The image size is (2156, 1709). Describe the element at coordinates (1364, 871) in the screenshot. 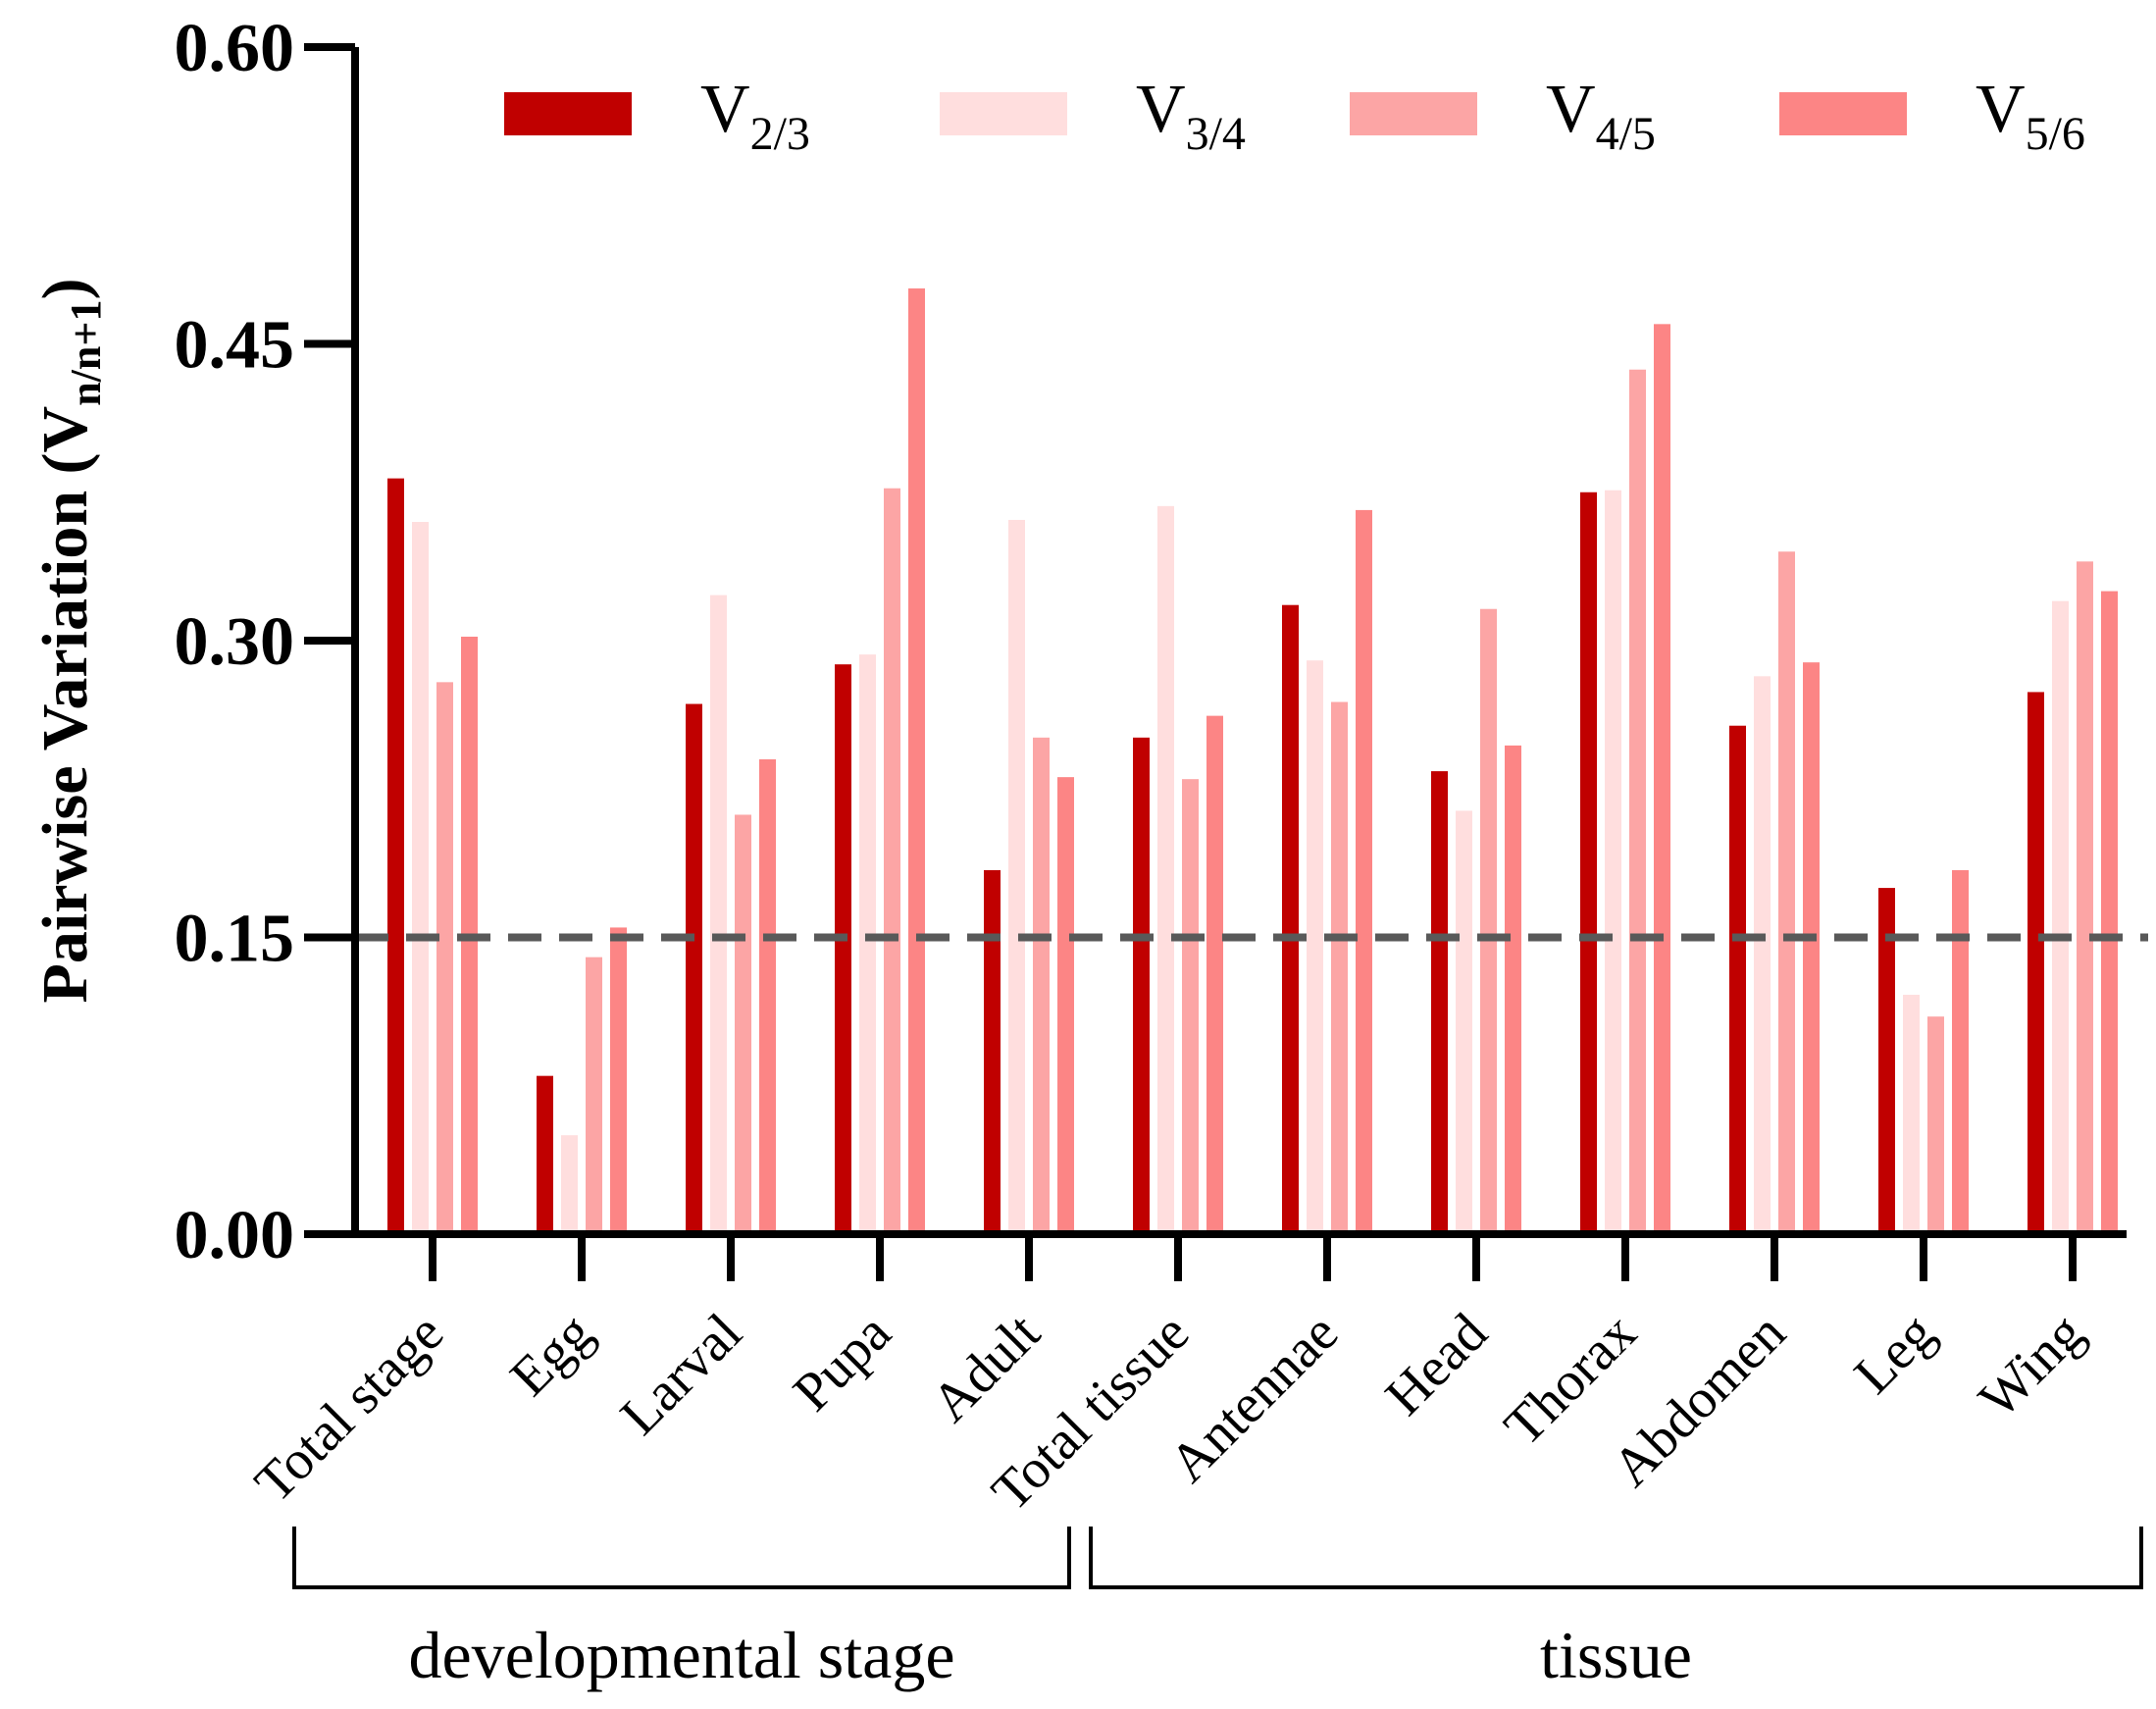

I see `bar-5-6-antennae` at that location.